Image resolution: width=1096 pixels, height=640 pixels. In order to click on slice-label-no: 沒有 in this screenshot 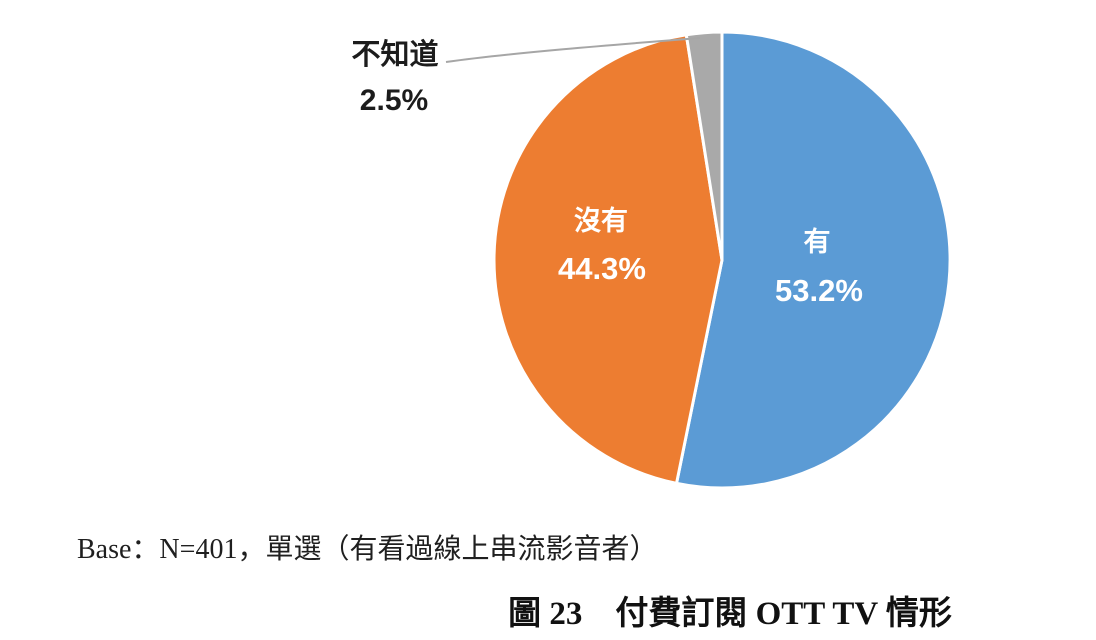, I will do `click(601, 221)`.